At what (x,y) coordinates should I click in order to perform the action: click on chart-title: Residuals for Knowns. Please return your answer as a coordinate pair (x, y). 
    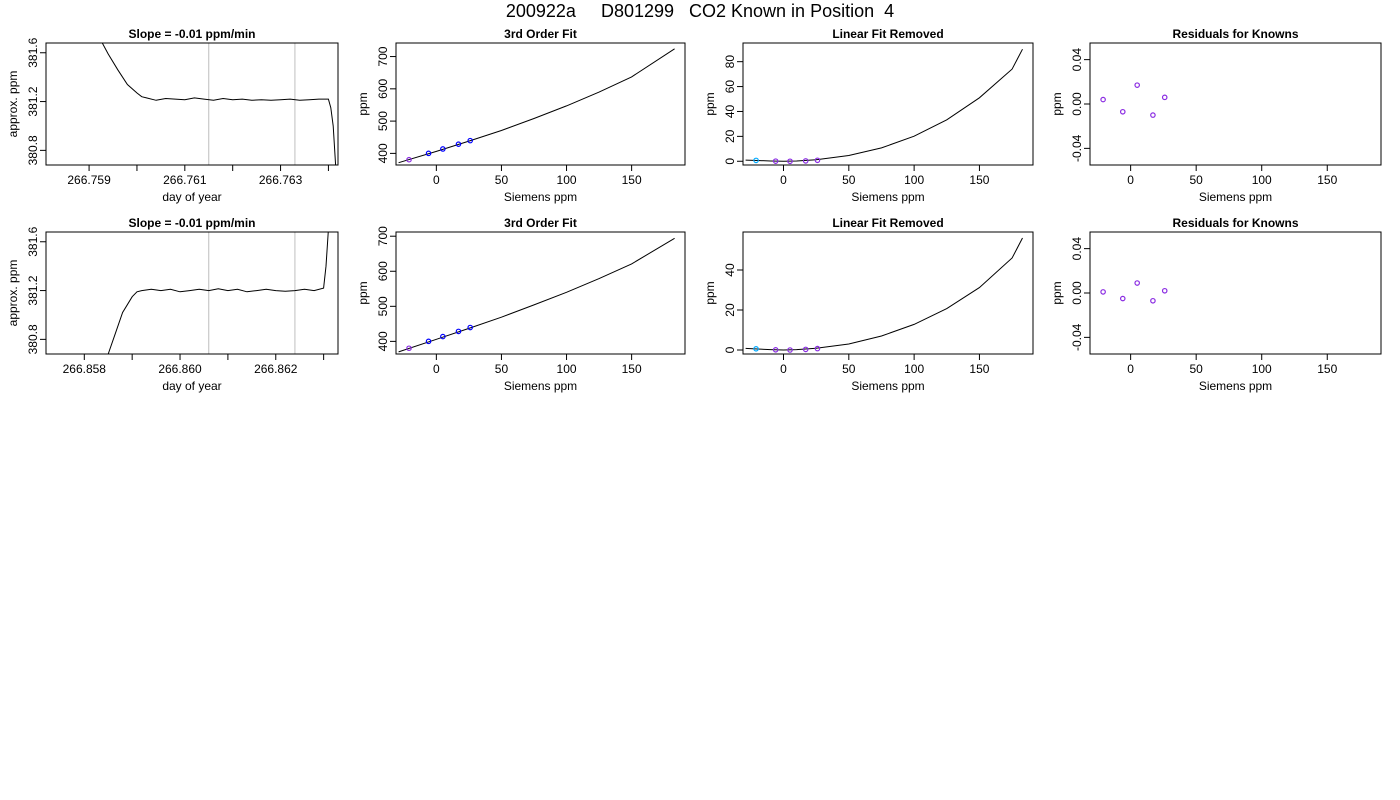
    Looking at the image, I should click on (1235, 223).